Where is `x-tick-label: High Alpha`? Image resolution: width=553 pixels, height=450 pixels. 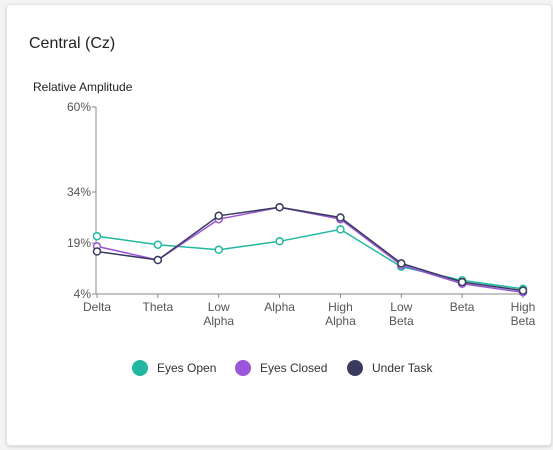 x-tick-label: High Alpha is located at coordinates (340, 314).